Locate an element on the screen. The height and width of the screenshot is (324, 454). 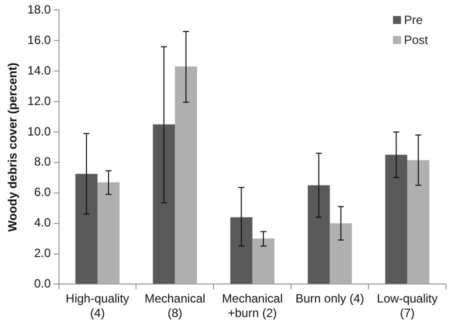
y-tick-label: 4.0 is located at coordinates (43, 223).